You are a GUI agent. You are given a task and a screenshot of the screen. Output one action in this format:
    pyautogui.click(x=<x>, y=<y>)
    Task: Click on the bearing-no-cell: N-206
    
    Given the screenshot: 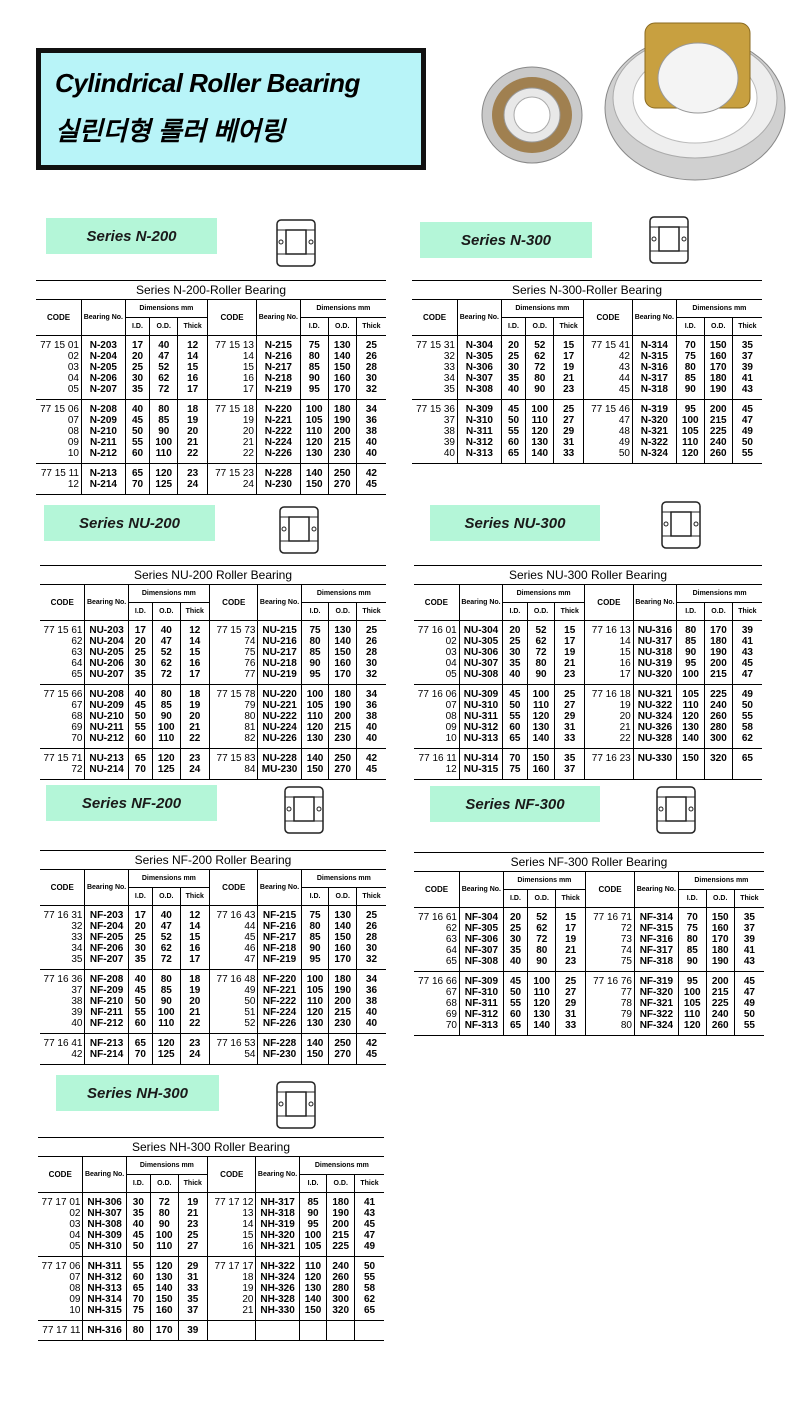 What is the action you would take?
    pyautogui.click(x=103, y=378)
    